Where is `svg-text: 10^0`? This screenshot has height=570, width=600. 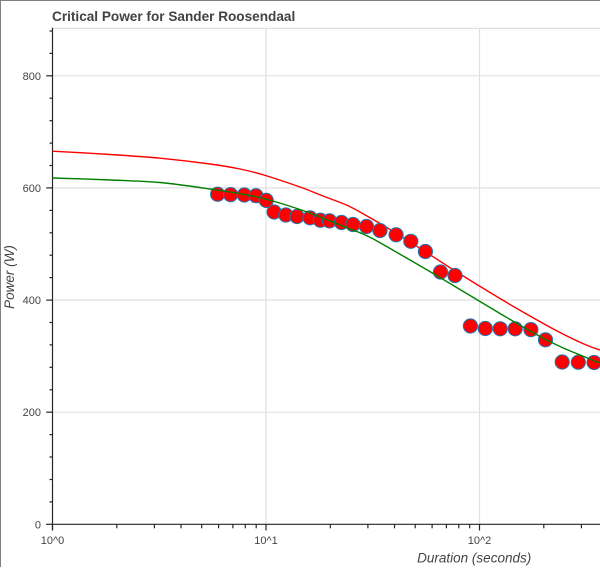 svg-text: 10^0 is located at coordinates (53, 541).